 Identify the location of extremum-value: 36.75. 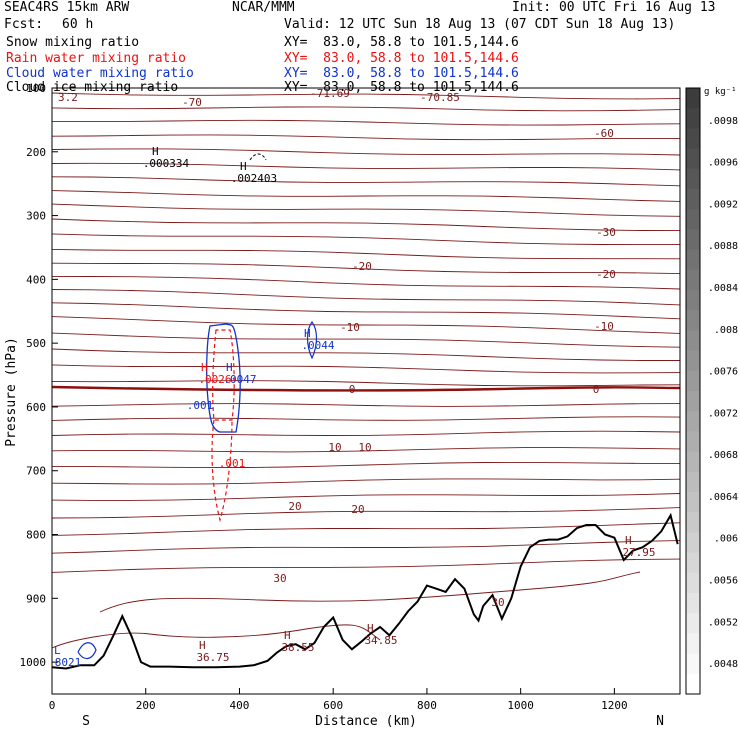
(212, 657).